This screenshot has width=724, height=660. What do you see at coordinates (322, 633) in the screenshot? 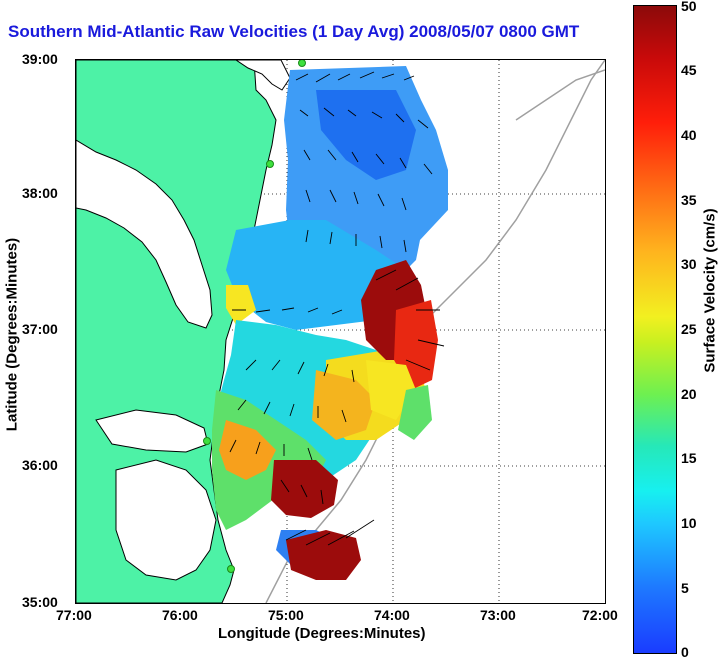
I see `x-axis-title: Longitude (Degrees:Minutes)` at bounding box center [322, 633].